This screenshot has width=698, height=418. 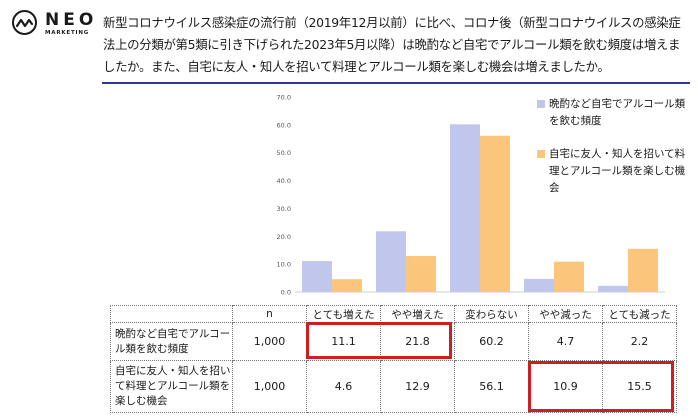 What do you see at coordinates (284, 125) in the screenshot?
I see `y-tick-label: 60.0` at bounding box center [284, 125].